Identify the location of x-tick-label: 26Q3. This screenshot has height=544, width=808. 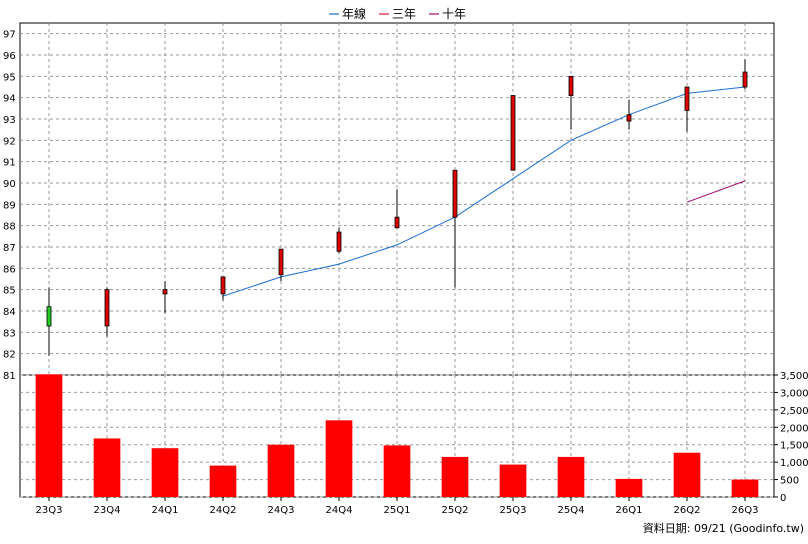
(745, 510).